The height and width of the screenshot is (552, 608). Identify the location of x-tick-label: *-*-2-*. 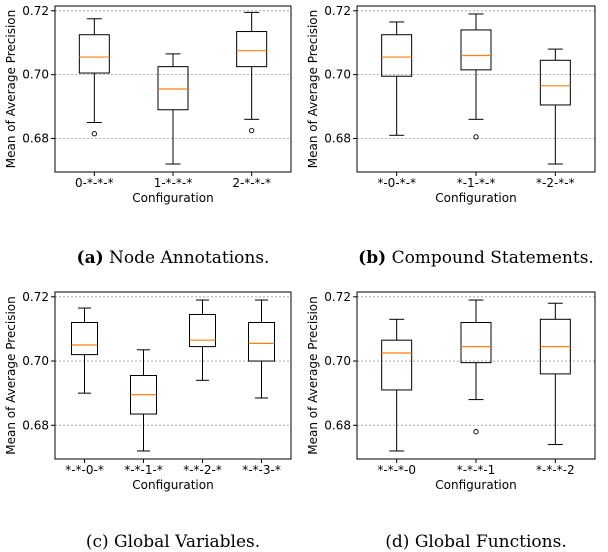
(202, 470).